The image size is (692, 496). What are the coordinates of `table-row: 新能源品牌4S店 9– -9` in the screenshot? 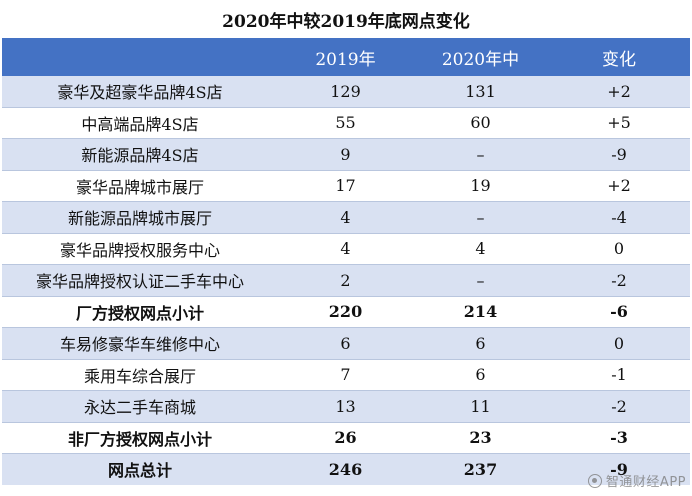 It's located at (346, 154).